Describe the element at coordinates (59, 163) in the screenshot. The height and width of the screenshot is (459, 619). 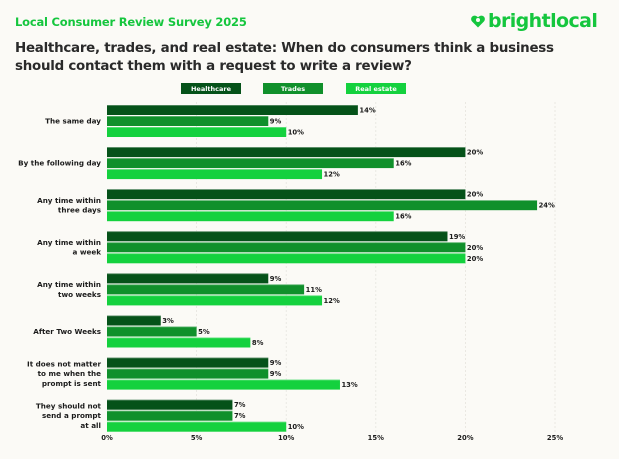
I see `category-label: By the following day` at that location.